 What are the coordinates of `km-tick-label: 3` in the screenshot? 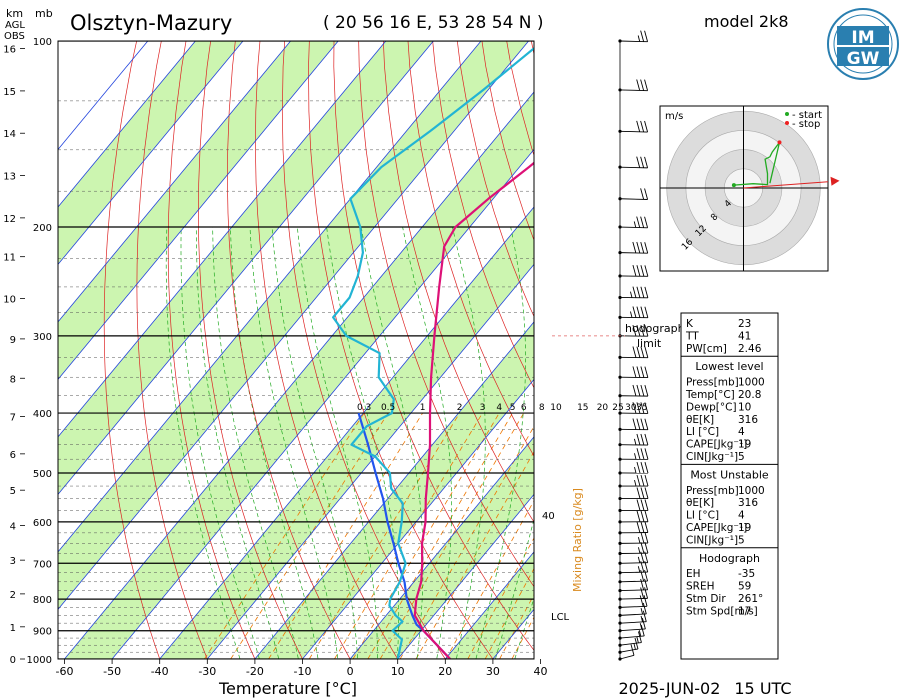 It's located at (13, 561).